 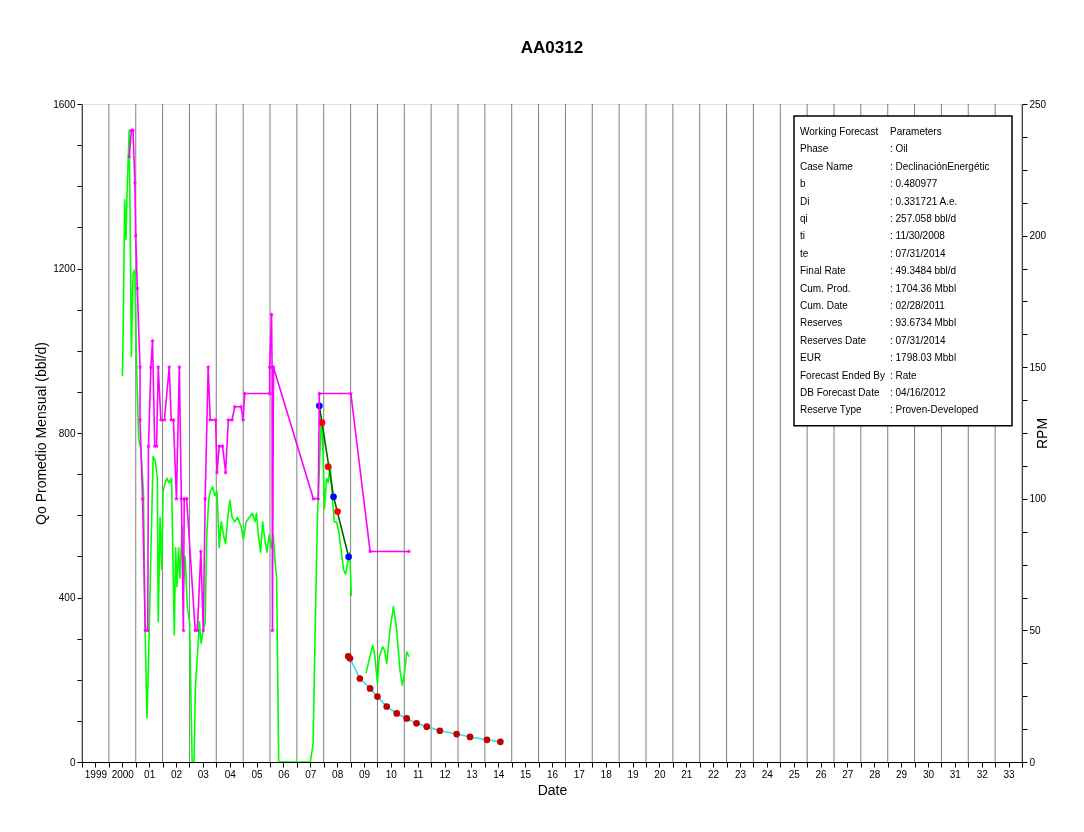 What do you see at coordinates (872, 236) in the screenshot?
I see `text: ti : 11/30/2008` at bounding box center [872, 236].